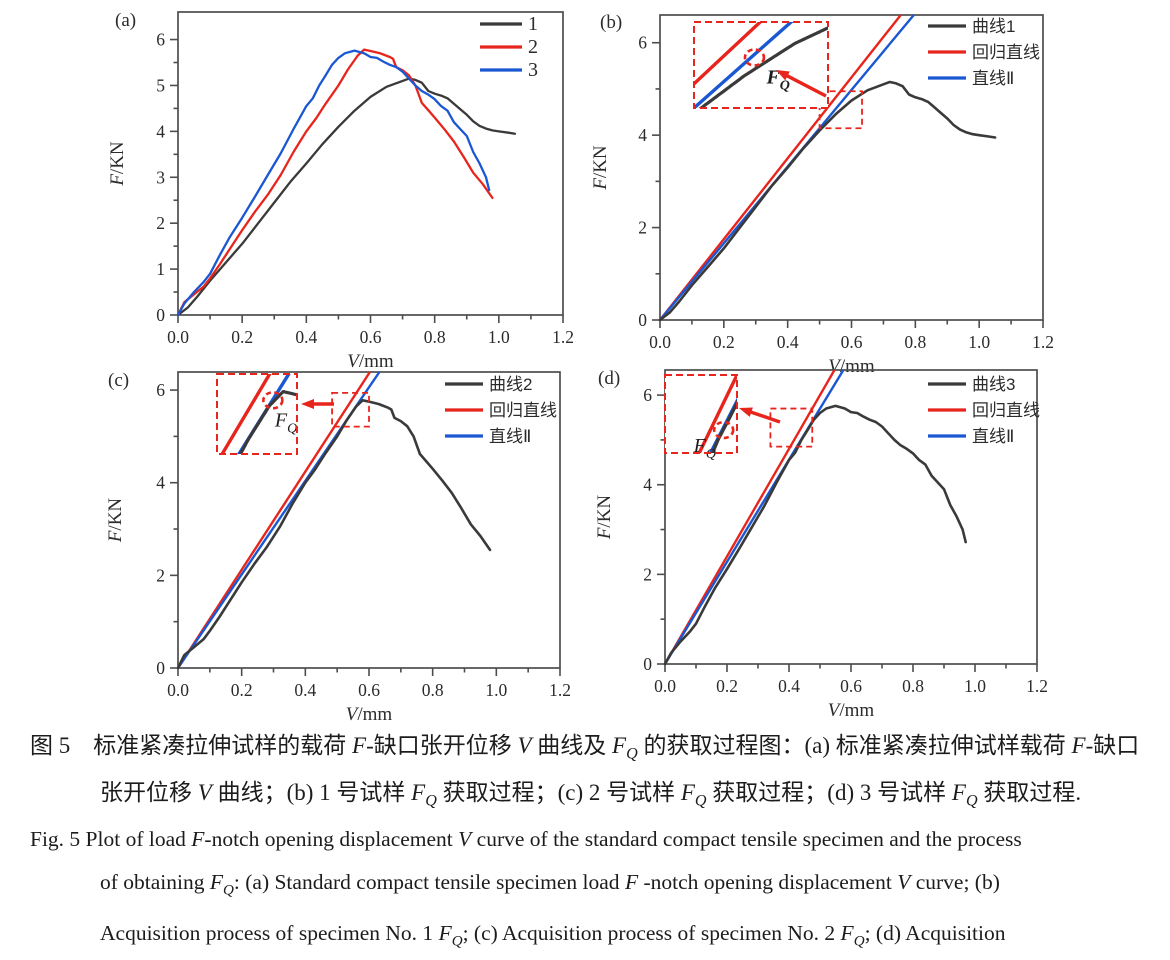 This screenshot has height=960, width=1170. What do you see at coordinates (160, 85) in the screenshot?
I see `svg-text: 5` at bounding box center [160, 85].